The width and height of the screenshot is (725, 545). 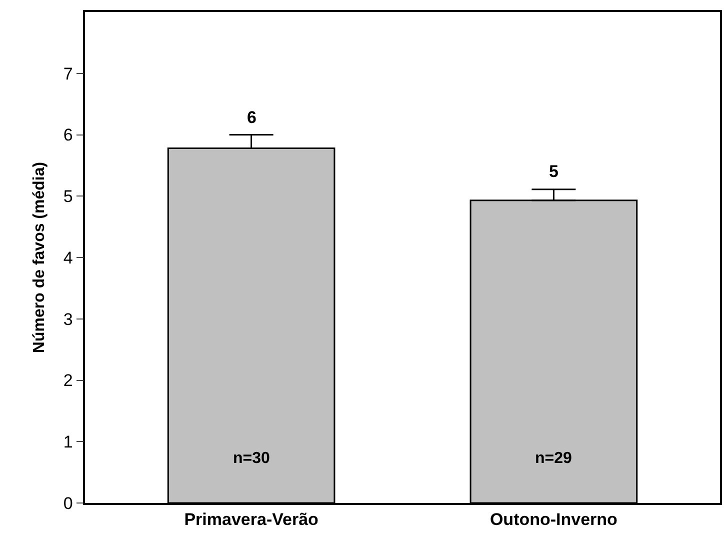 What do you see at coordinates (68, 74) in the screenshot?
I see `y-tick-label: 7` at bounding box center [68, 74].